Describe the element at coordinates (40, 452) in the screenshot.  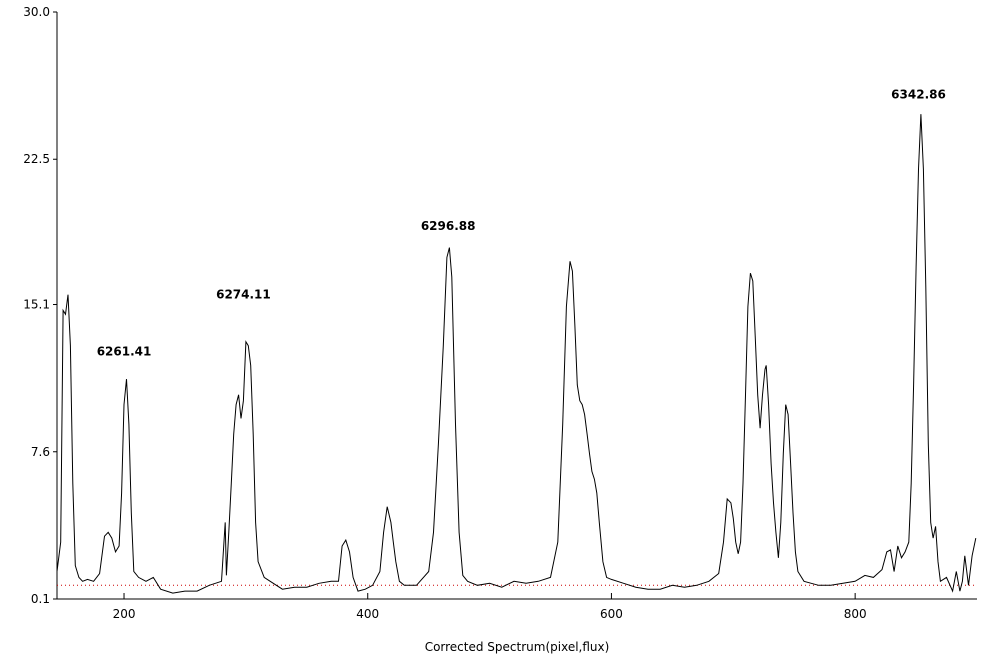
I see `y-tick-label: 7.6` at that location.